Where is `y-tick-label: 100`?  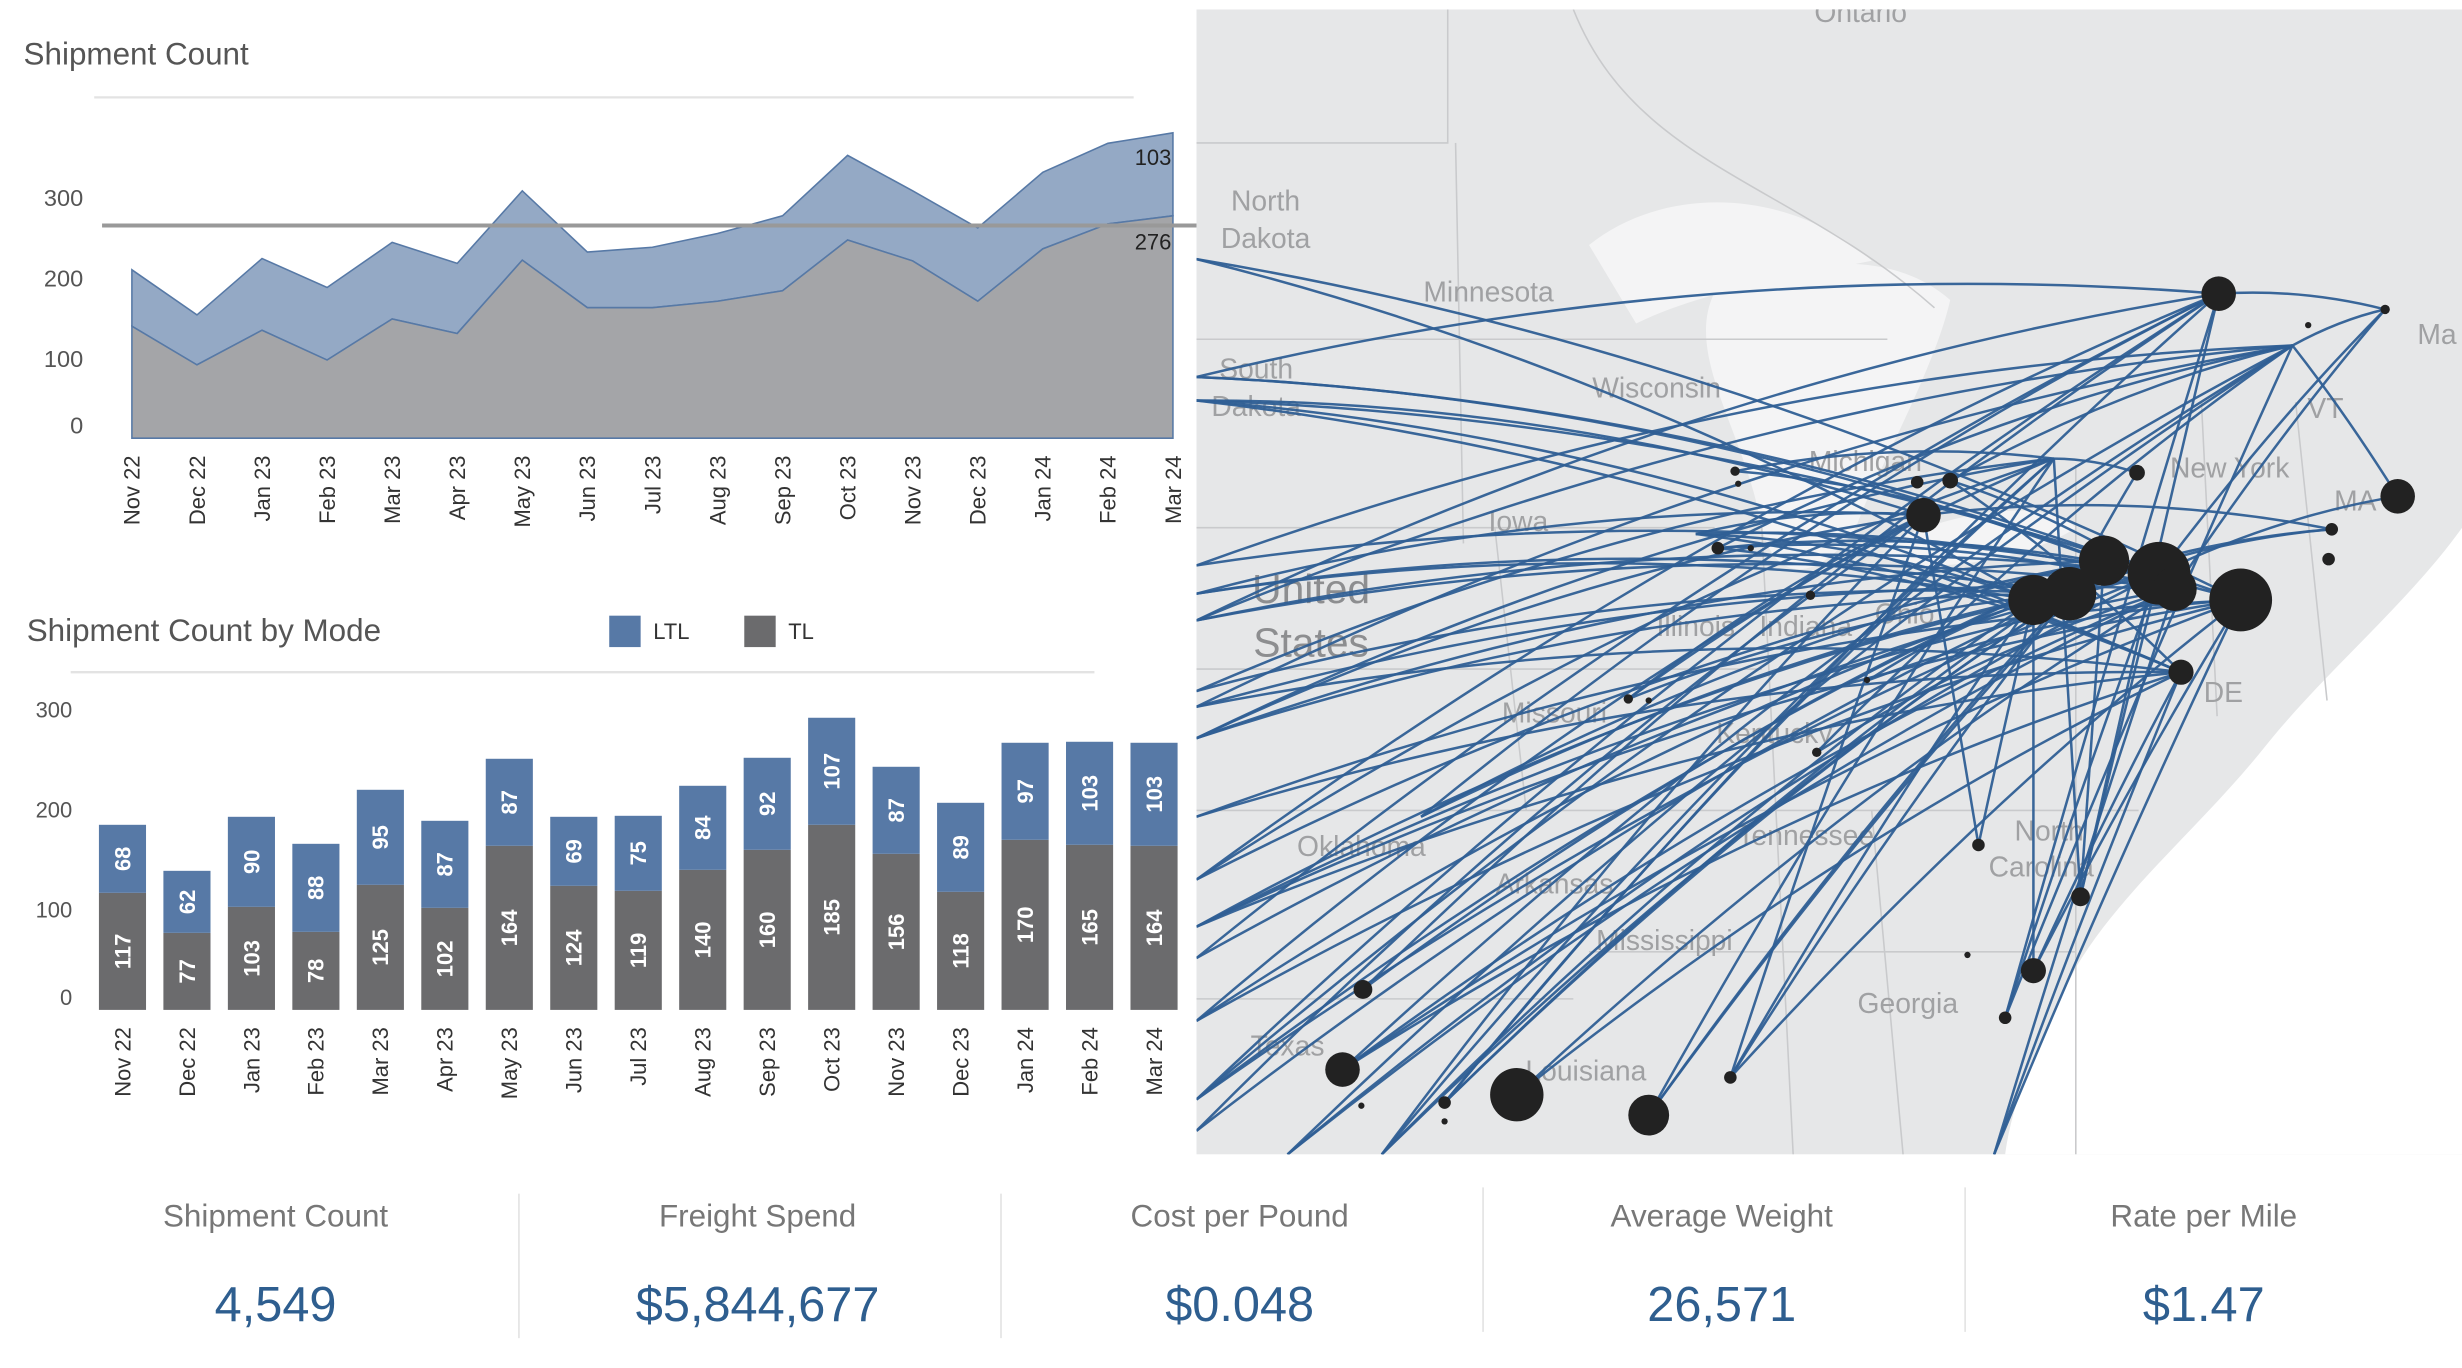
y-tick-label: 100 is located at coordinates (54, 910).